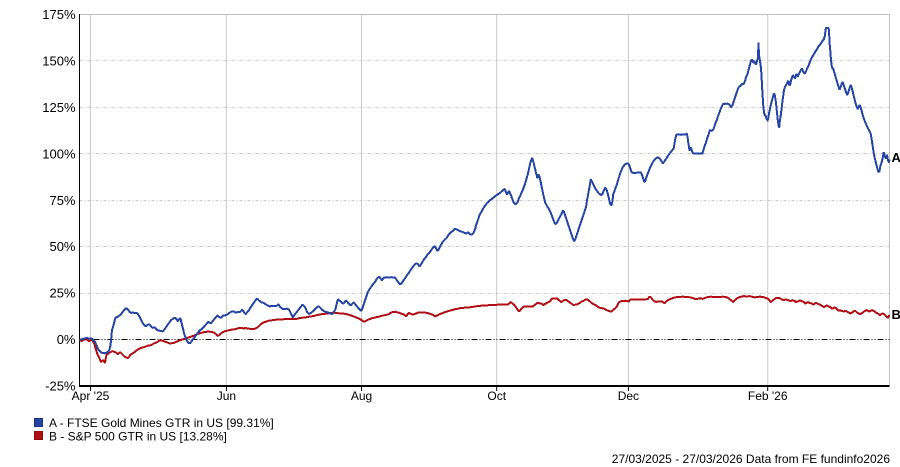 The height and width of the screenshot is (467, 900). I want to click on svg-text: 75%, so click(62, 200).